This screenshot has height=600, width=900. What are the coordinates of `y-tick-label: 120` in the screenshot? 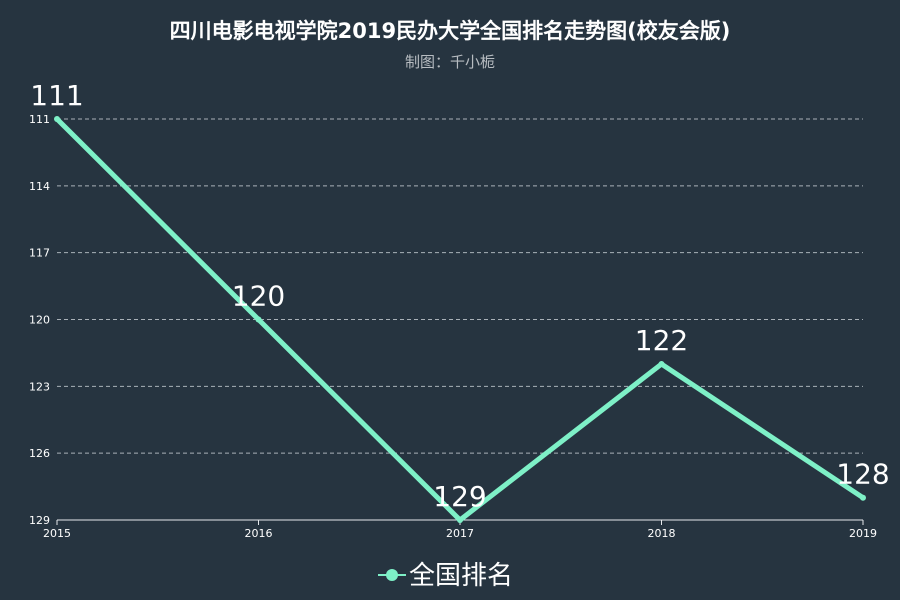 It's located at (39, 320).